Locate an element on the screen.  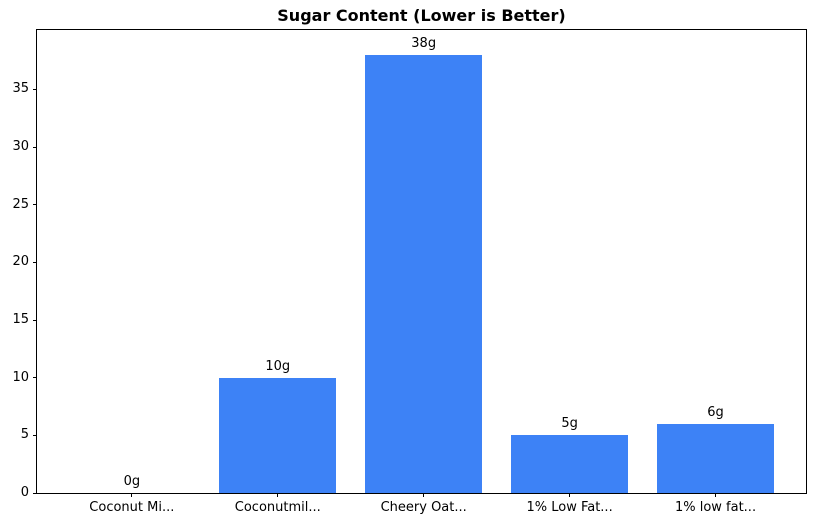
bar-value-label: 6g is located at coordinates (715, 412).